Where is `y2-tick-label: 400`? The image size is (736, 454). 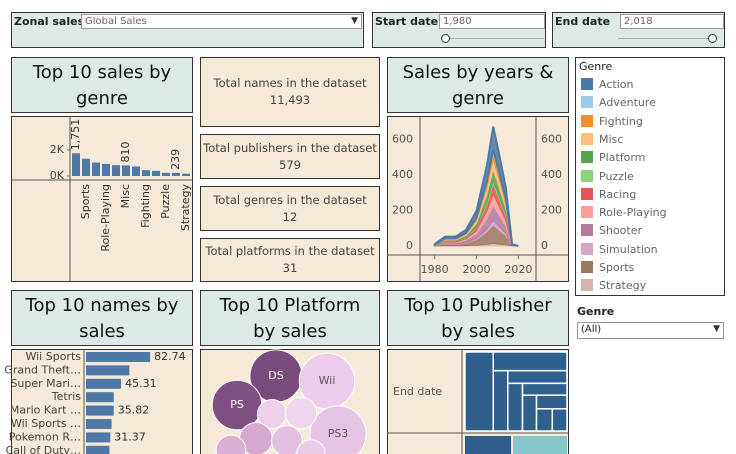
y2-tick-label: 400 is located at coordinates (551, 174).